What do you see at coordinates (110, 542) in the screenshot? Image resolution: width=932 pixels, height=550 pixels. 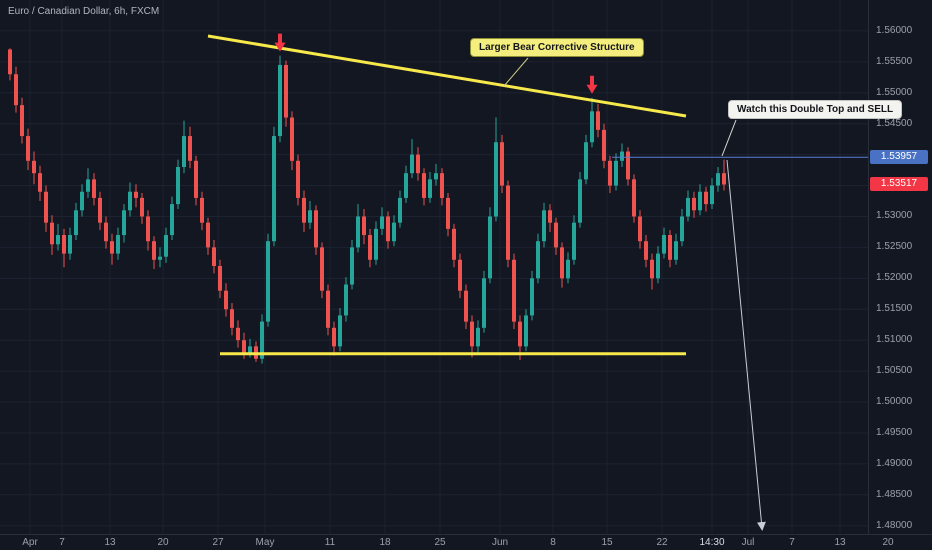 I see `time-axis-label: 13` at bounding box center [110, 542].